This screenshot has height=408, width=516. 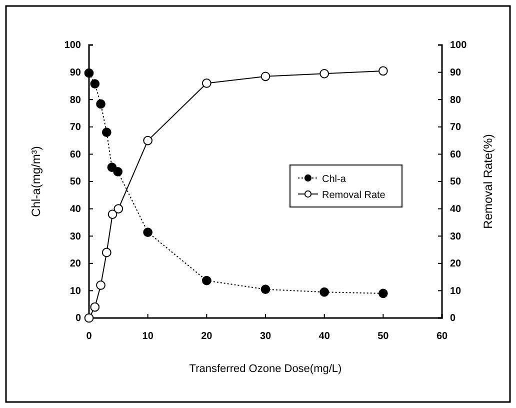 What do you see at coordinates (76, 209) in the screenshot?
I see `y-tick-label: 40` at bounding box center [76, 209].